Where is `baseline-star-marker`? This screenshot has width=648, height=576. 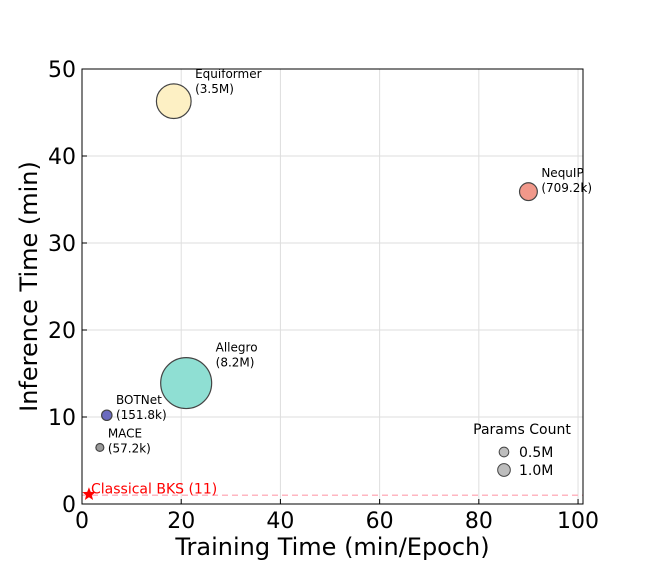
baseline-star-marker is located at coordinates (89, 493).